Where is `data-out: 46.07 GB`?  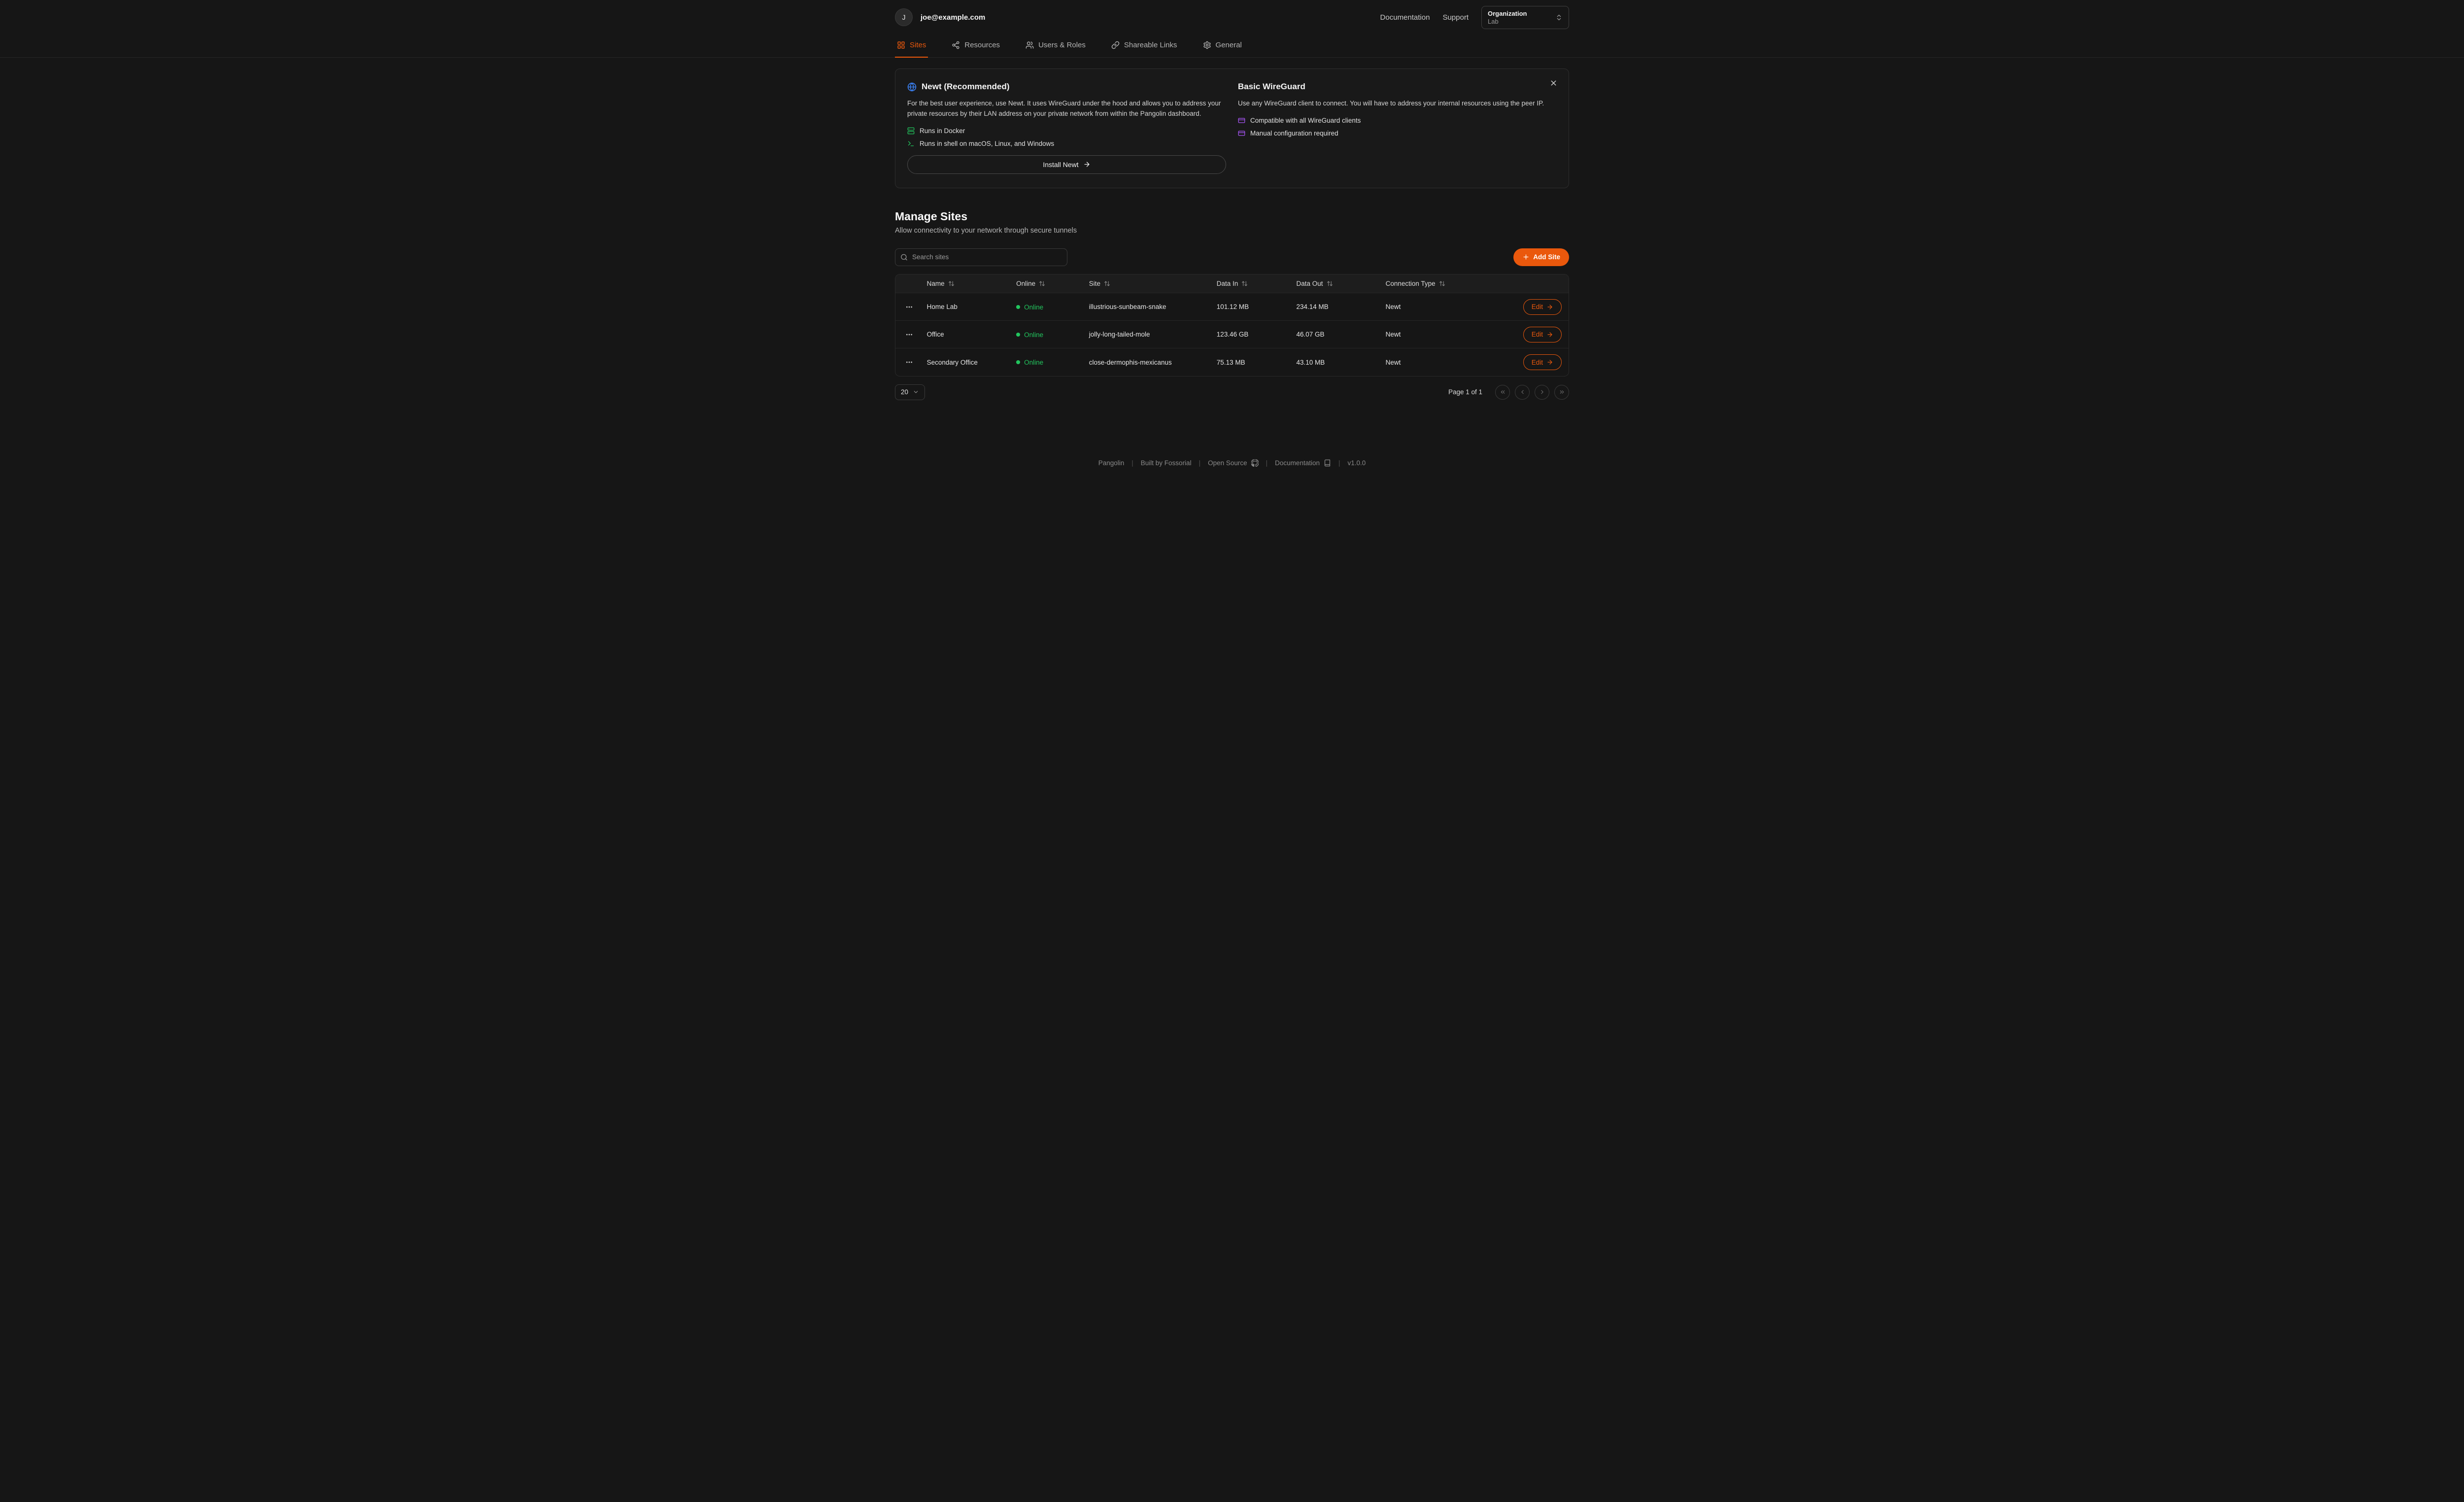
data-out: 46.07 GB is located at coordinates (1337, 334).